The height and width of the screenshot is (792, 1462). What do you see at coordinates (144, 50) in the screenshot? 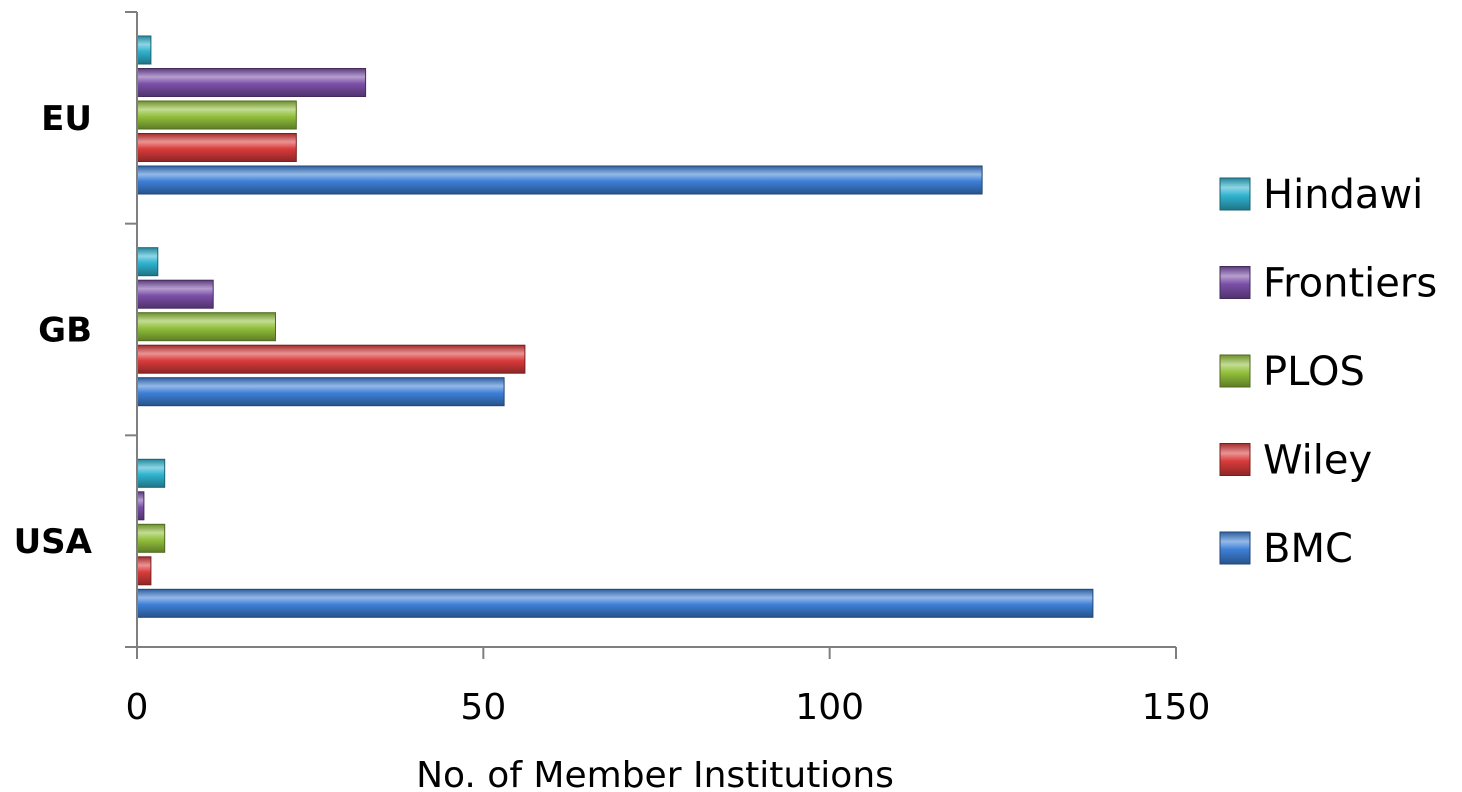
I see `bar-eu-hindawi` at bounding box center [144, 50].